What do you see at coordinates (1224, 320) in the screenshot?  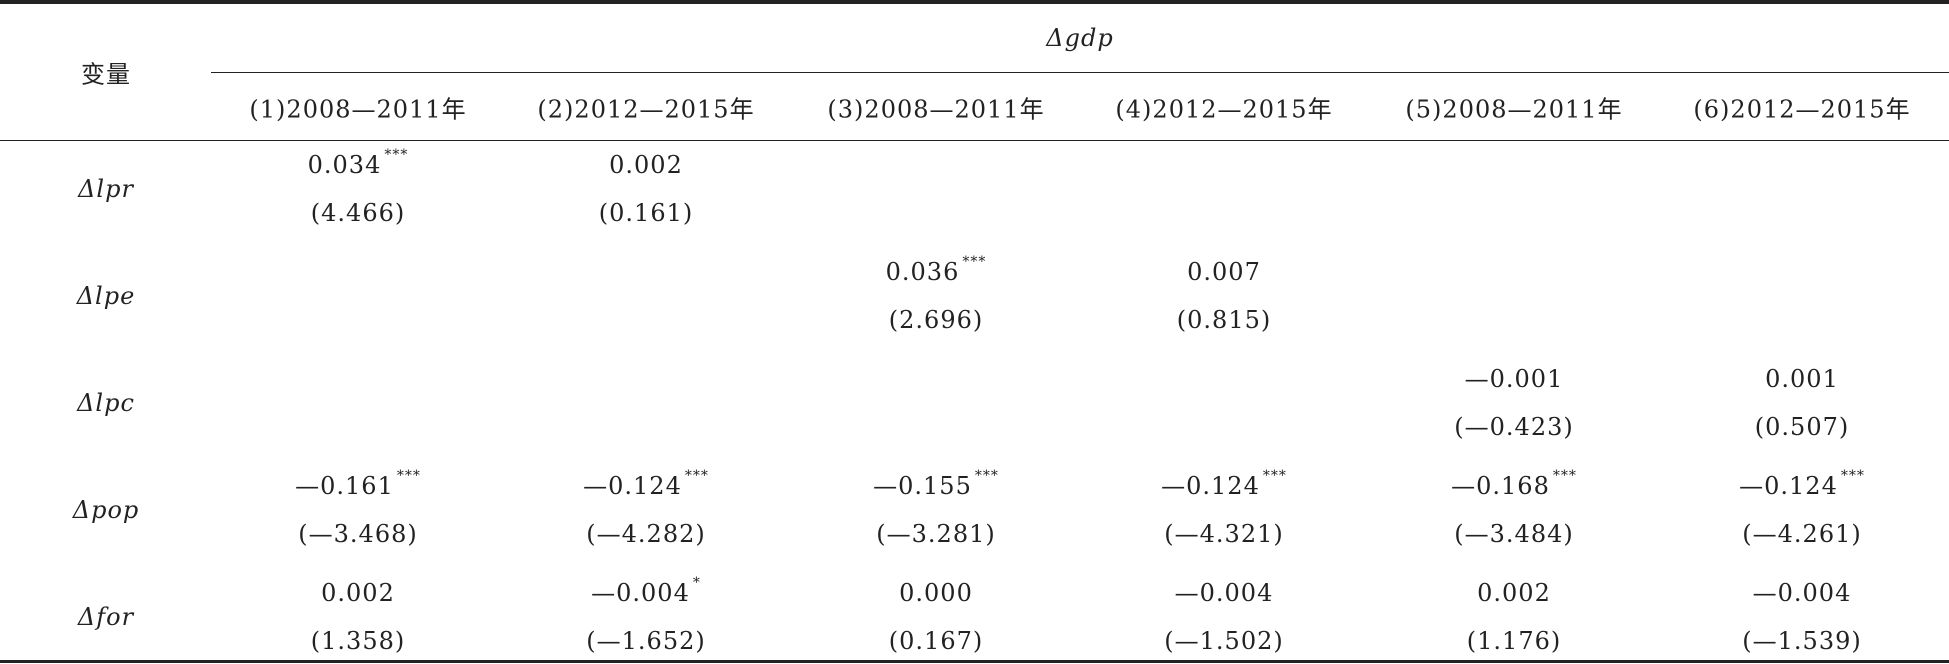 I see `t-statistic: (0.815)` at bounding box center [1224, 320].